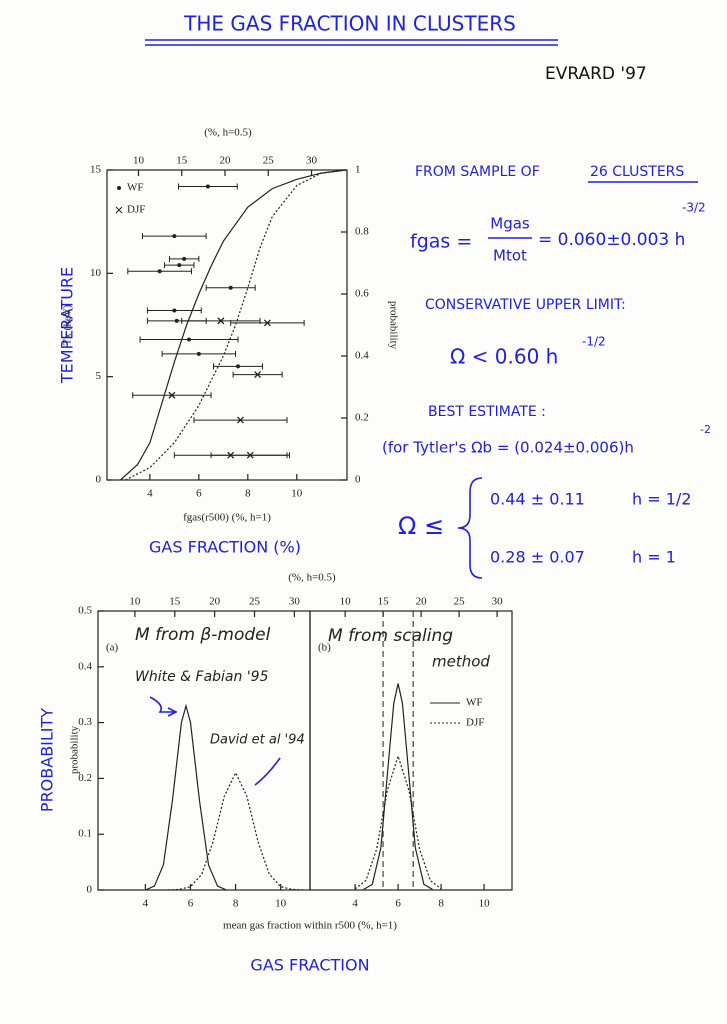  What do you see at coordinates (637, 172) in the screenshot?
I see `note: 26 CLUSTERS` at bounding box center [637, 172].